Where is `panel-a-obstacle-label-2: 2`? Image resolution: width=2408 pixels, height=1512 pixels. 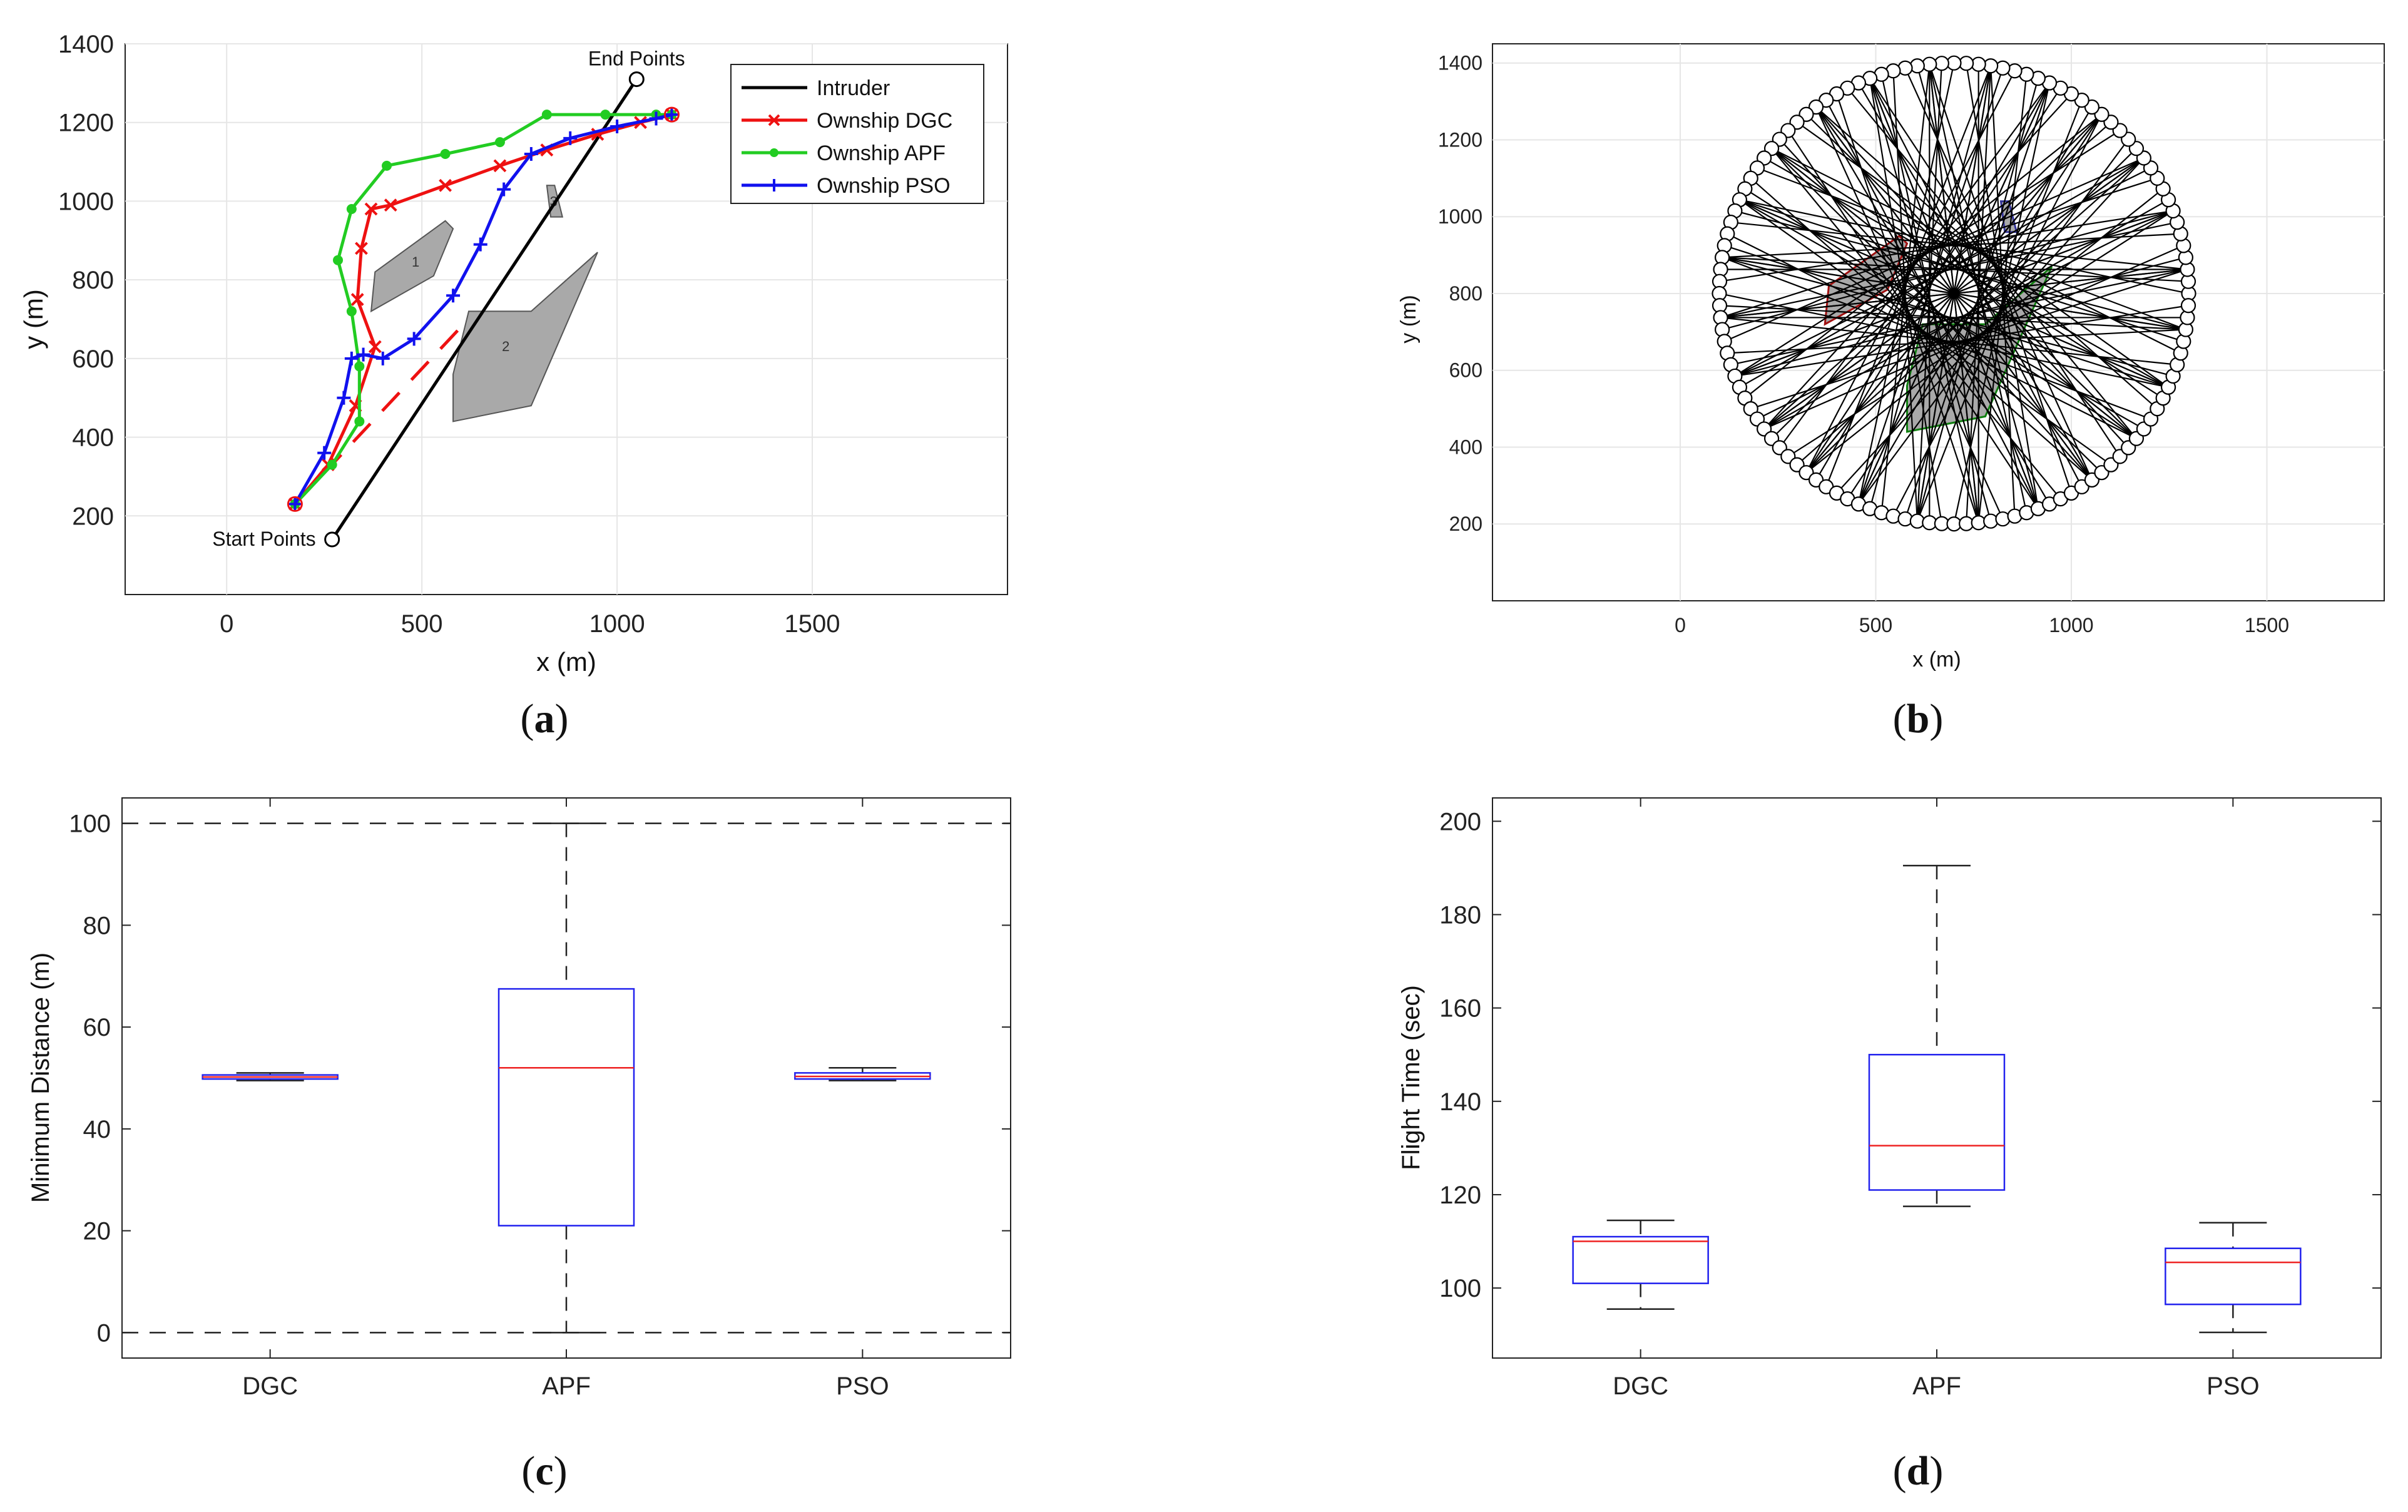 panel-a-obstacle-label-2: 2 is located at coordinates (505, 346).